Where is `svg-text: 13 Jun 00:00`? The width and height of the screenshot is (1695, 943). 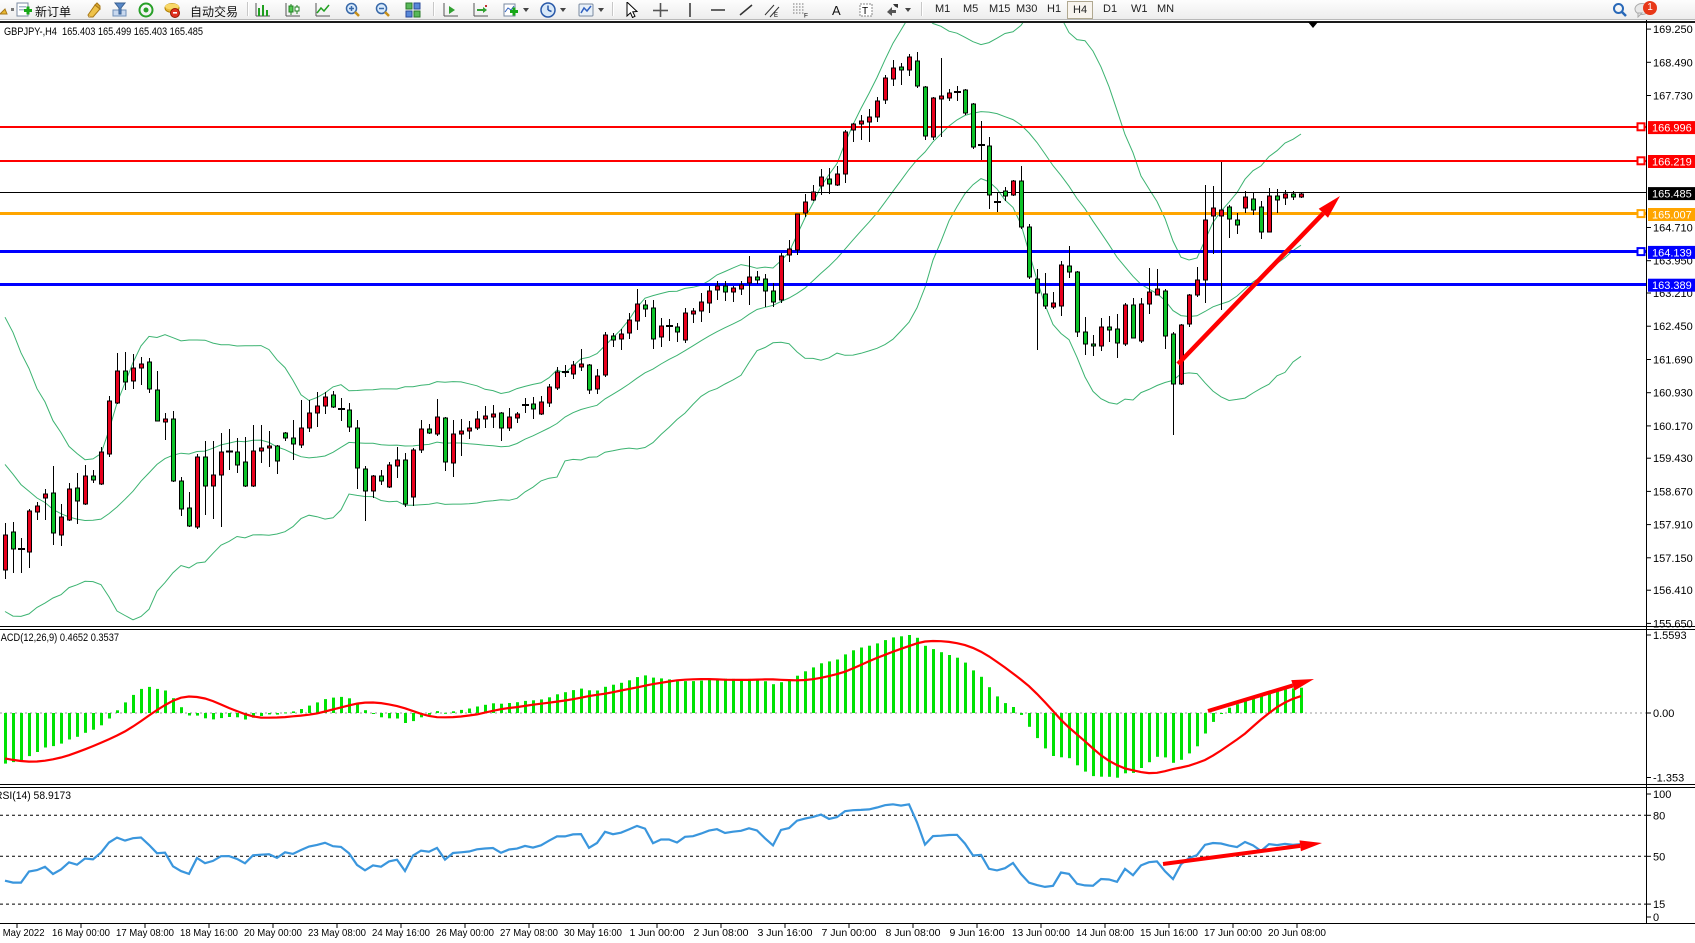
svg-text: 13 Jun 00:00 is located at coordinates (1041, 933).